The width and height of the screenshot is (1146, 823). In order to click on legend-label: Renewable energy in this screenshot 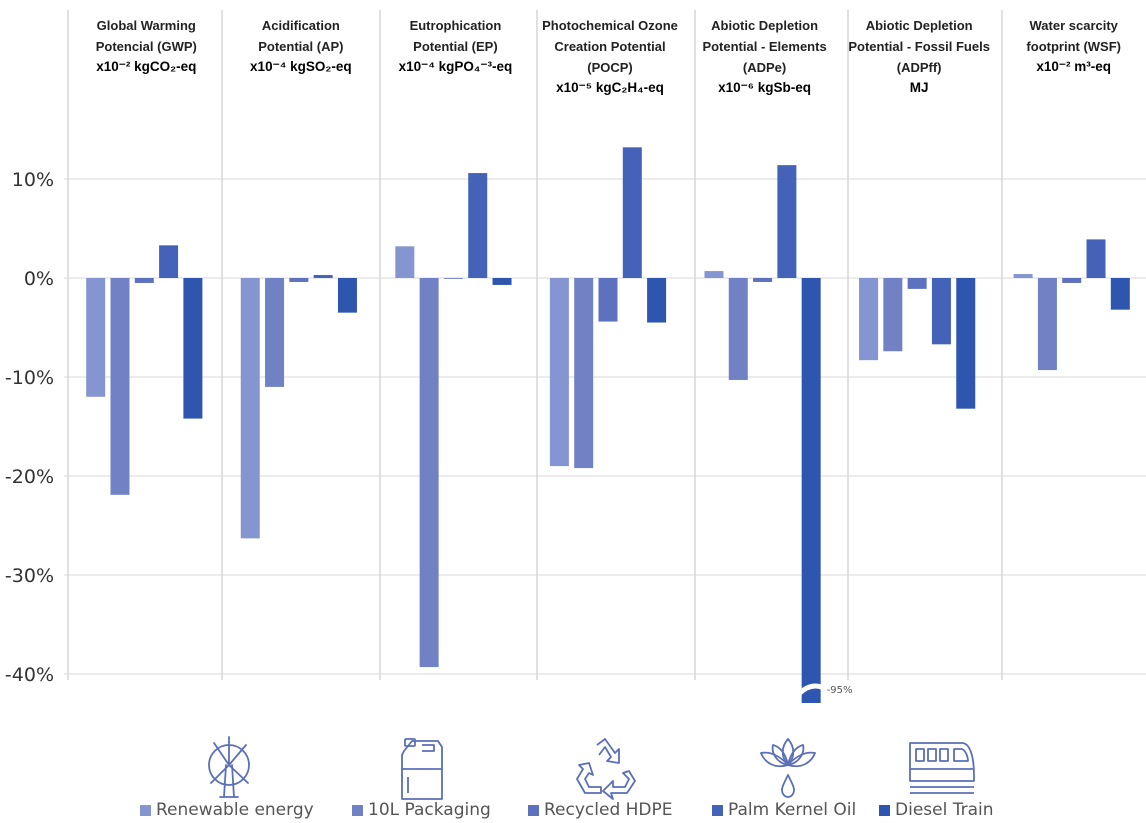, I will do `click(235, 810)`.